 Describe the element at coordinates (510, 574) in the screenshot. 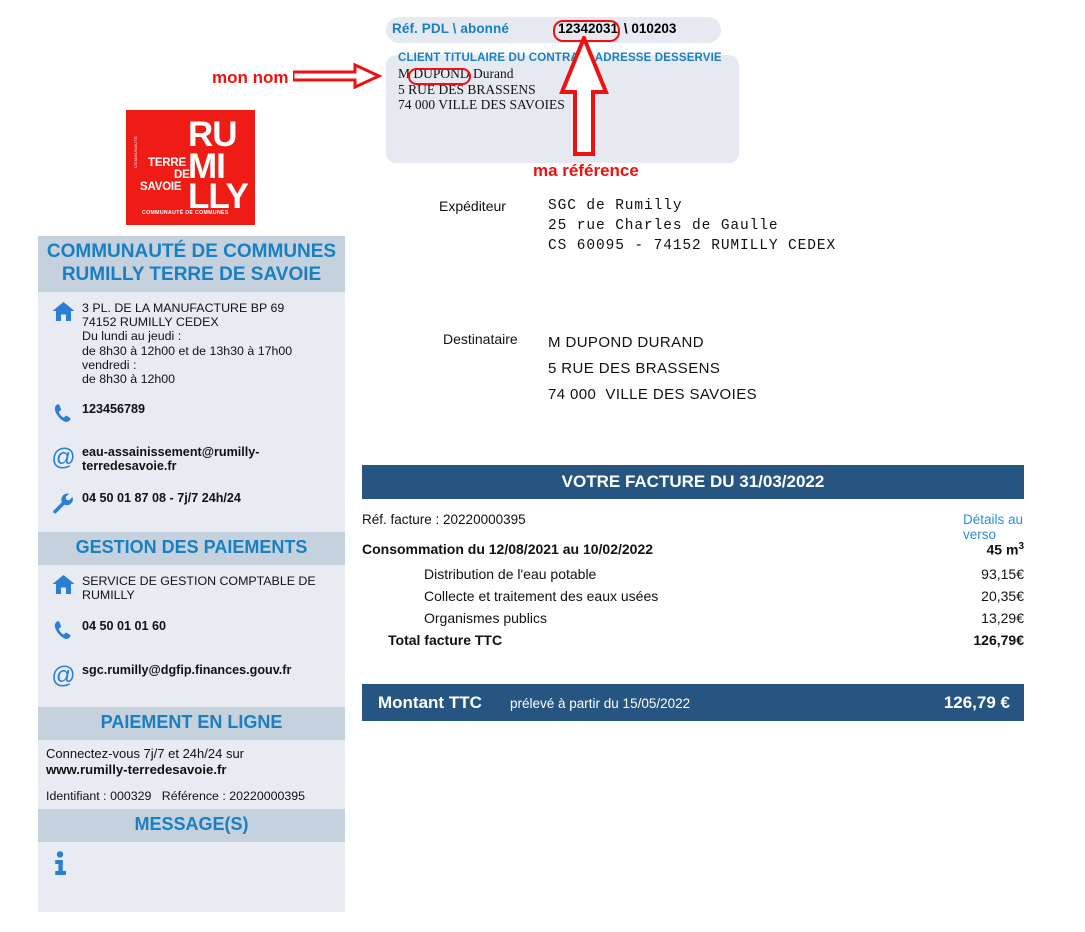

I see `line-item-label: Distribution de l'eau potable` at that location.